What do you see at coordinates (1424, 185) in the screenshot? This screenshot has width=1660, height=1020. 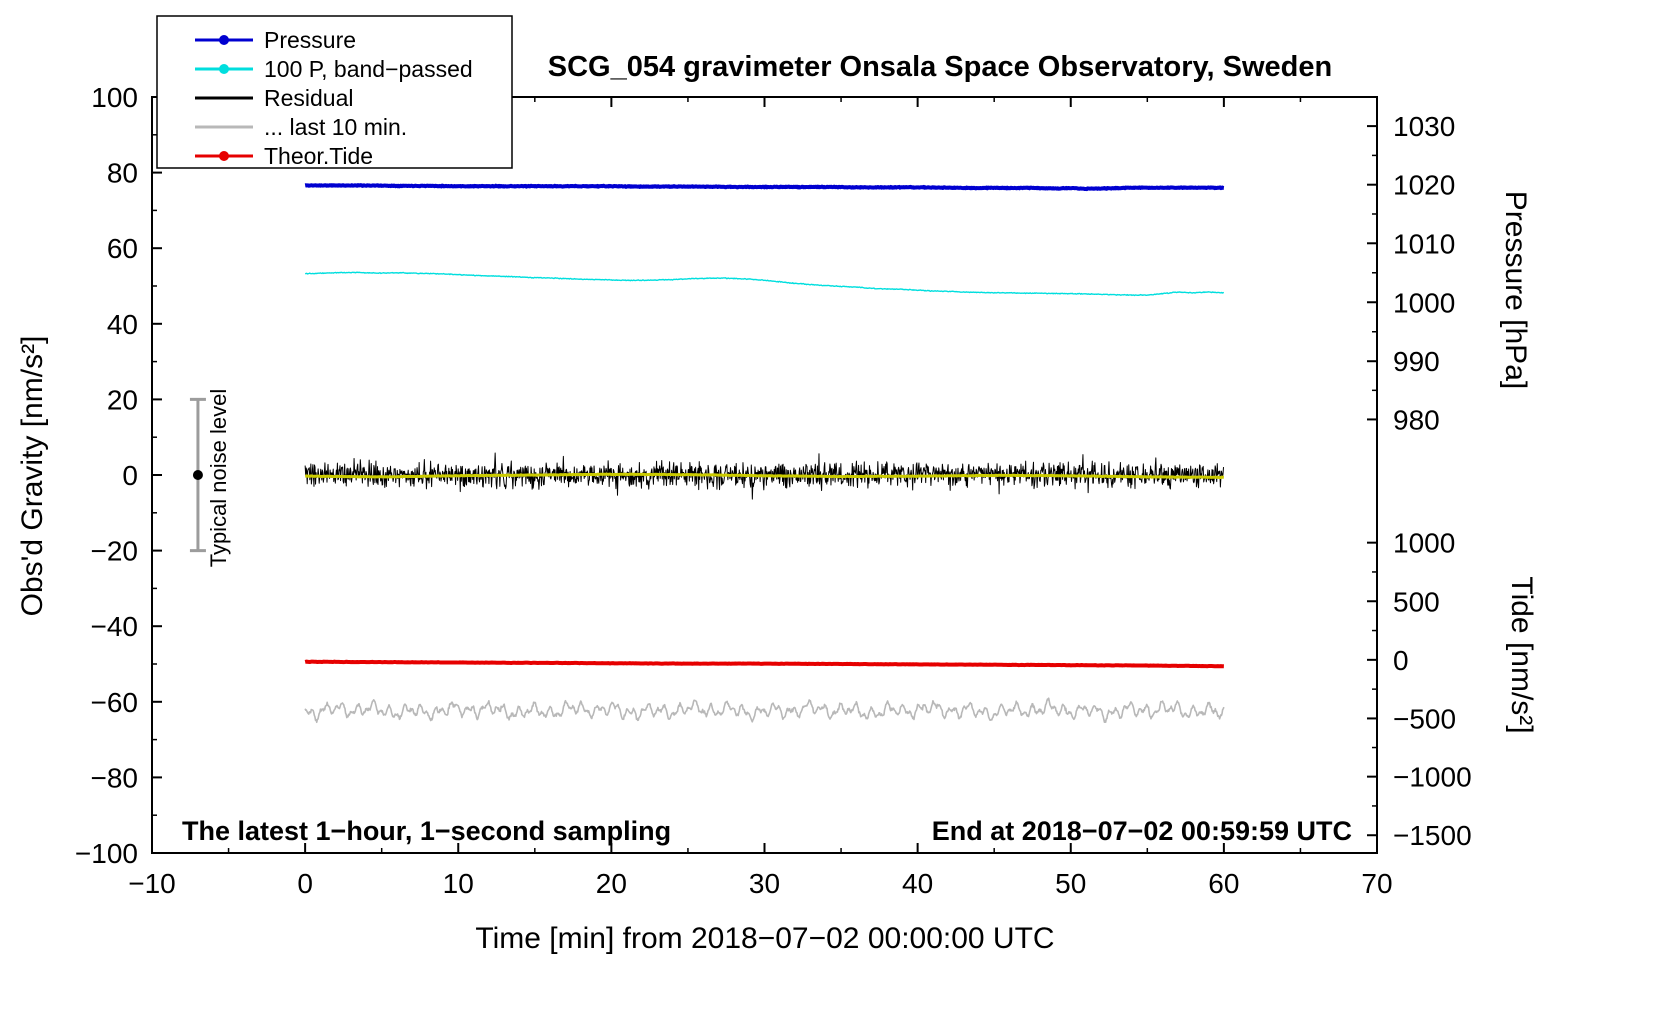 I see `y-tick-label-pressure: 1020` at bounding box center [1424, 185].